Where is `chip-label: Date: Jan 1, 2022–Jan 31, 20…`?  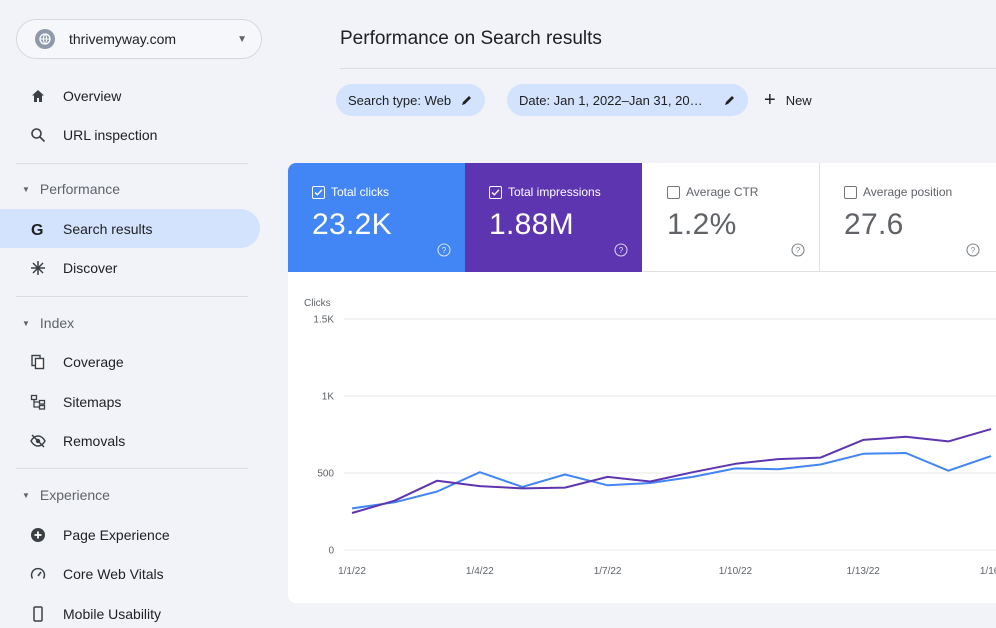 chip-label: Date: Jan 1, 2022–Jan 31, 20… is located at coordinates (611, 100).